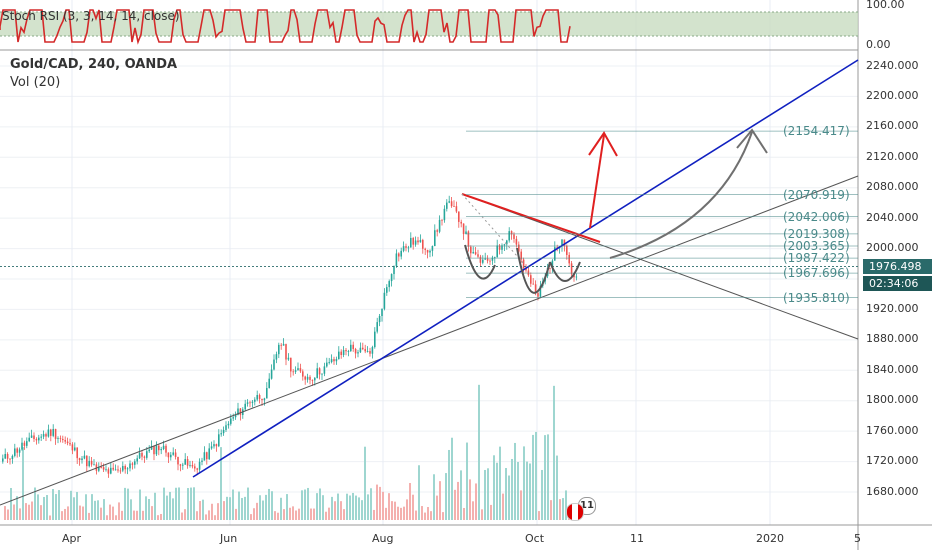  Describe the element at coordinates (892, 125) in the screenshot. I see `price-axis-tick: 2160.000` at that location.